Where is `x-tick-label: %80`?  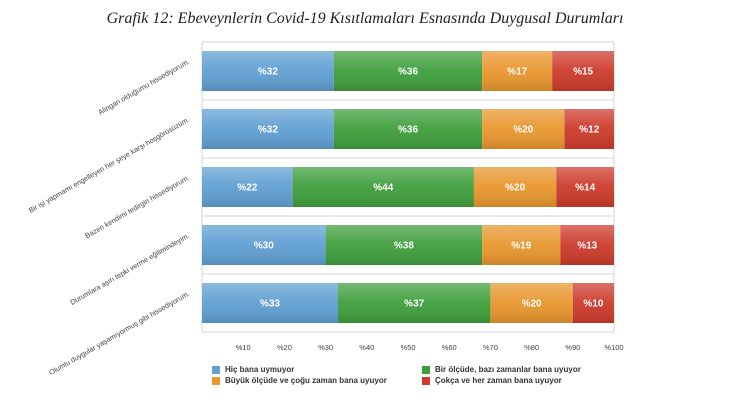 x-tick-label: %80 is located at coordinates (531, 347).